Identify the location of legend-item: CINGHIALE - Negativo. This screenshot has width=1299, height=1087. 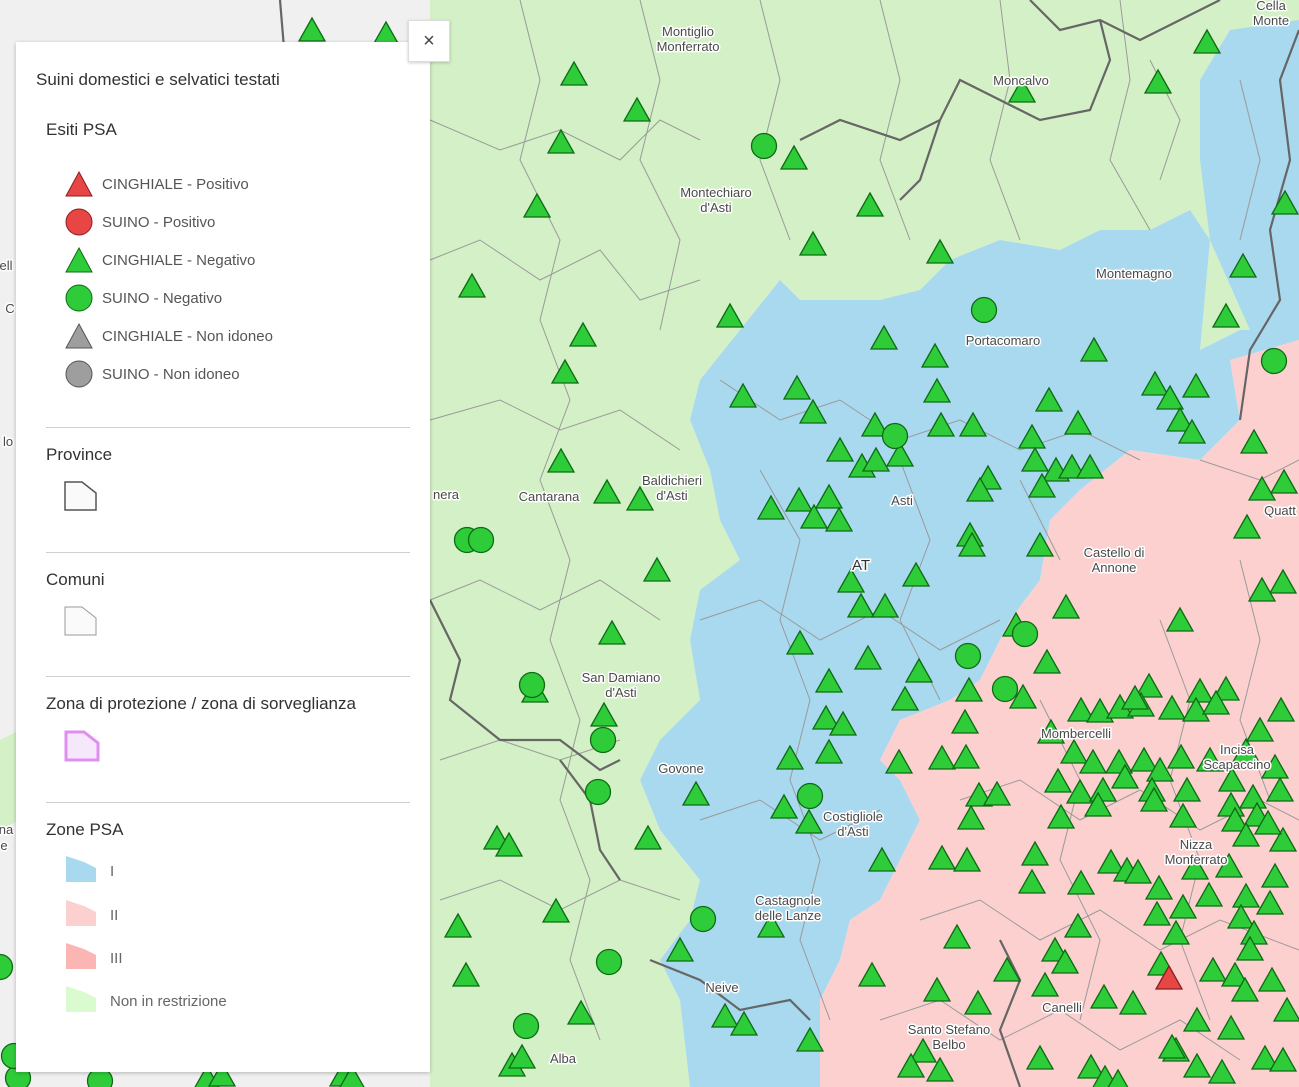
(158, 260).